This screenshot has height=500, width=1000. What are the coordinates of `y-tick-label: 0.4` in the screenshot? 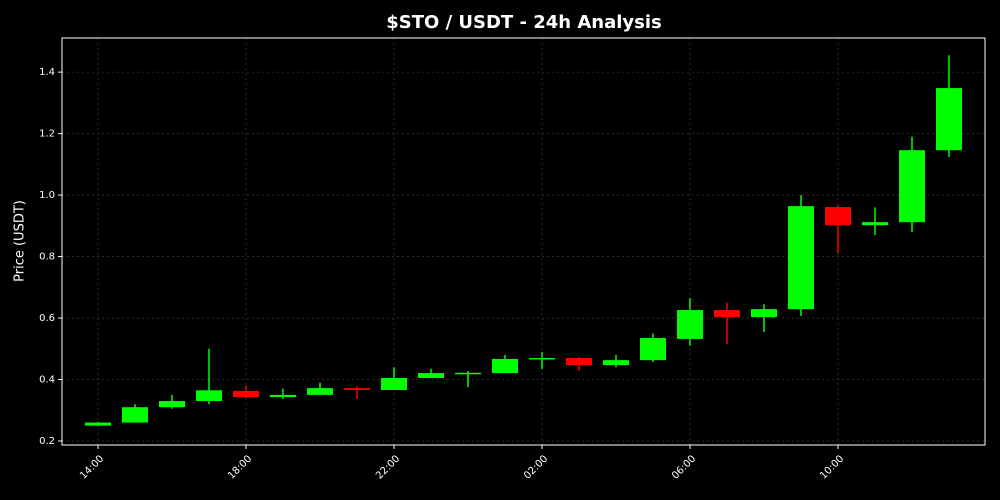 It's located at (47, 380).